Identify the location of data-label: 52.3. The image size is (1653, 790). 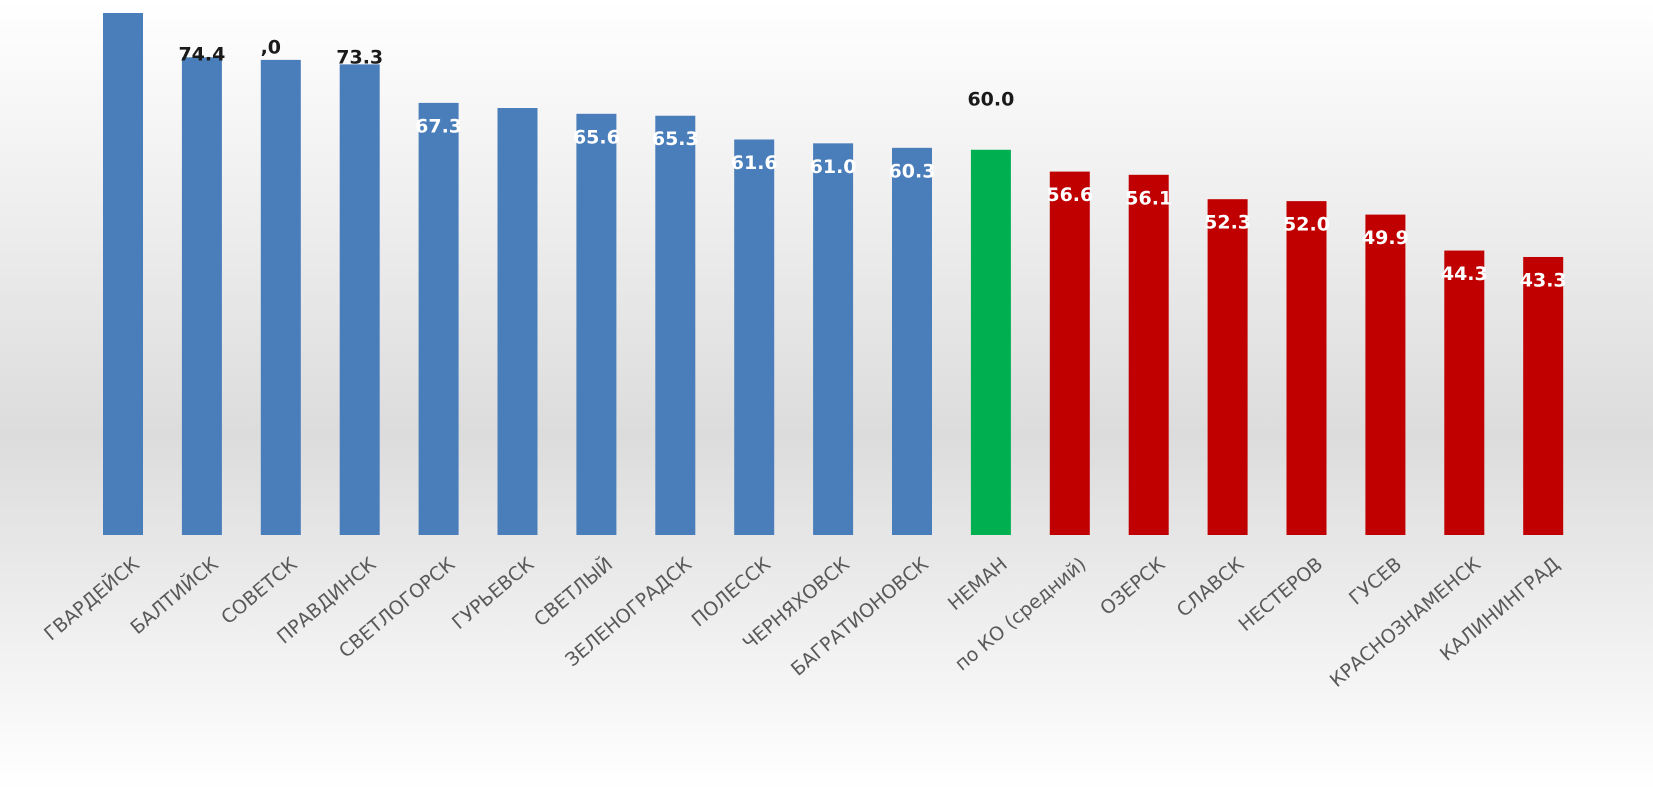
(1227, 223).